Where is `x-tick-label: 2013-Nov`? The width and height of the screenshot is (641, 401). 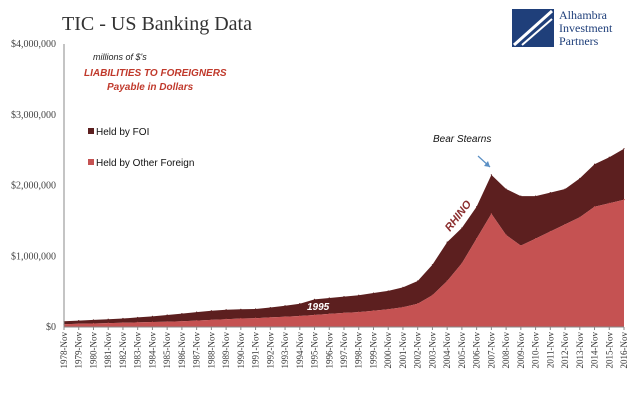 x-tick-label: 2013-Nov is located at coordinates (580, 350).